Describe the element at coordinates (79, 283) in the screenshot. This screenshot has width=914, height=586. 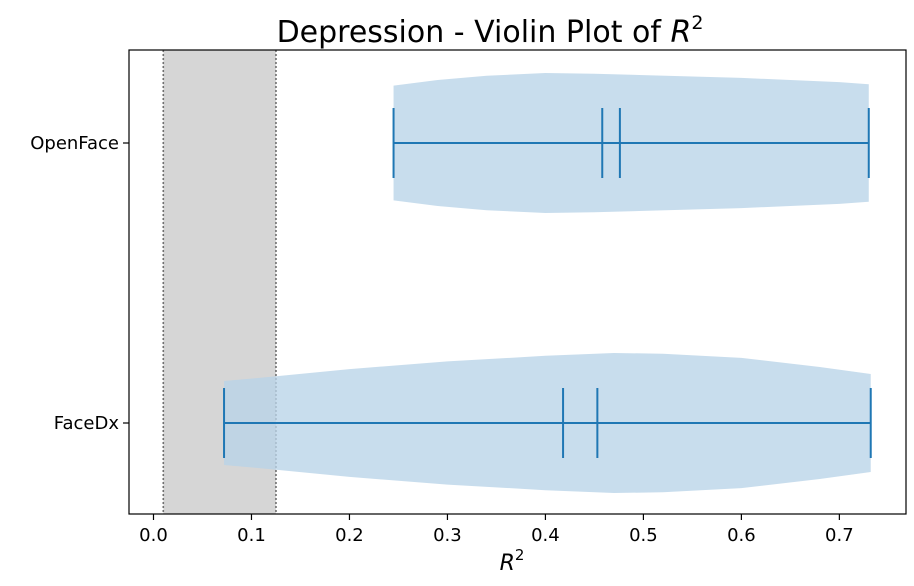
I see `y-axis-ticks: OpenFace FaceDx` at that location.